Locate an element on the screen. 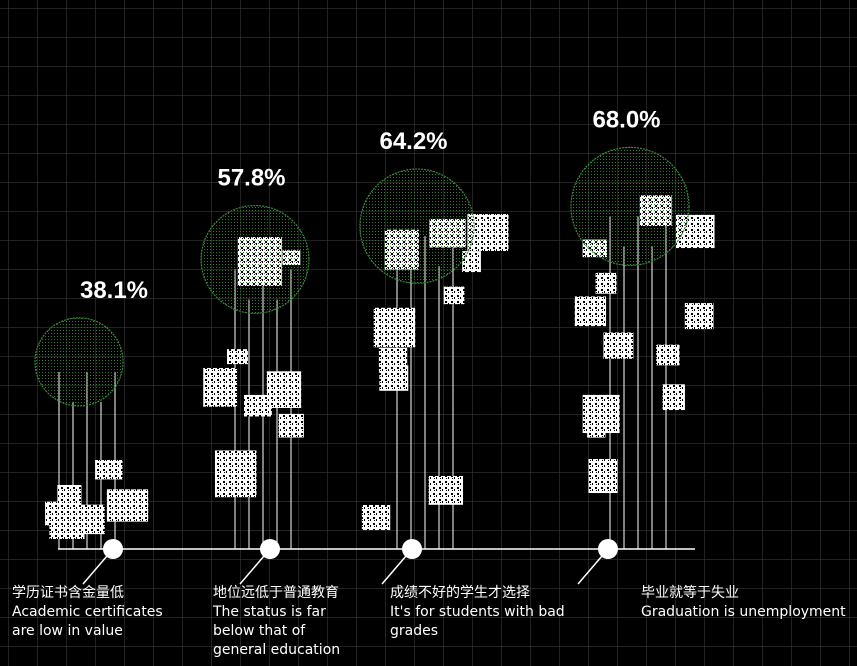 This screenshot has width=857, height=666. category-description: Academic certificates are low in value is located at coordinates (87, 621).